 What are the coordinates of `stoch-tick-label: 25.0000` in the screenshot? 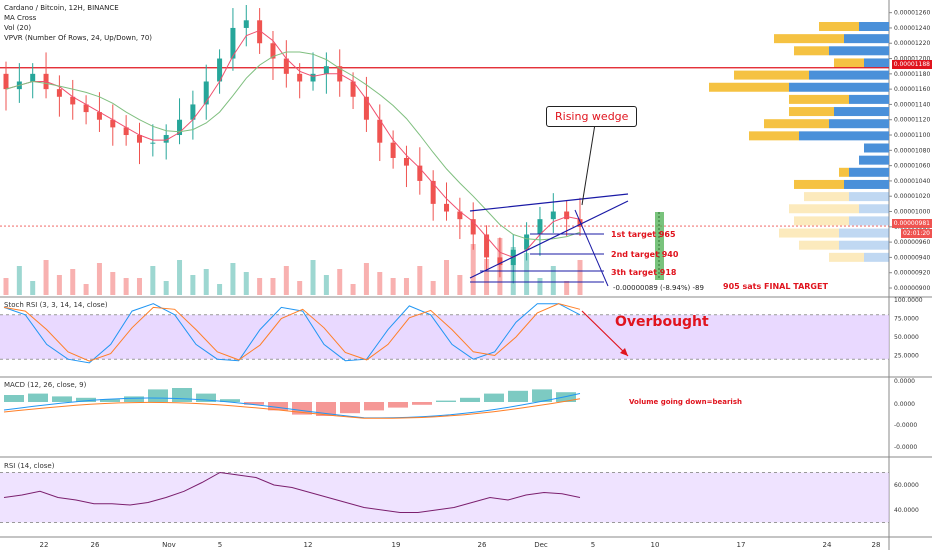 It's located at (906, 356).